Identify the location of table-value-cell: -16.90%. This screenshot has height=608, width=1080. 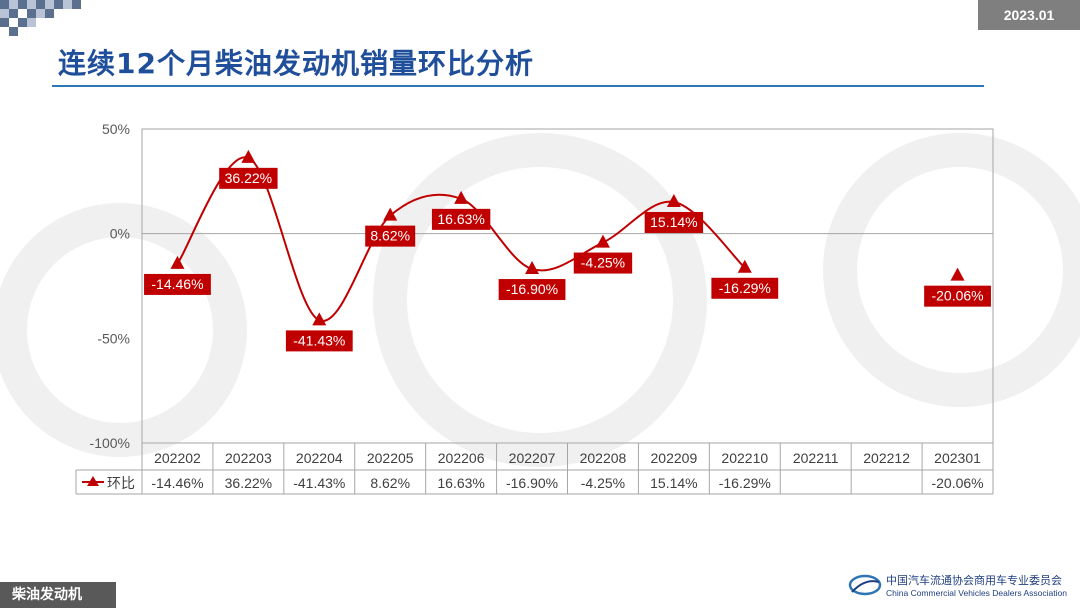
(532, 483).